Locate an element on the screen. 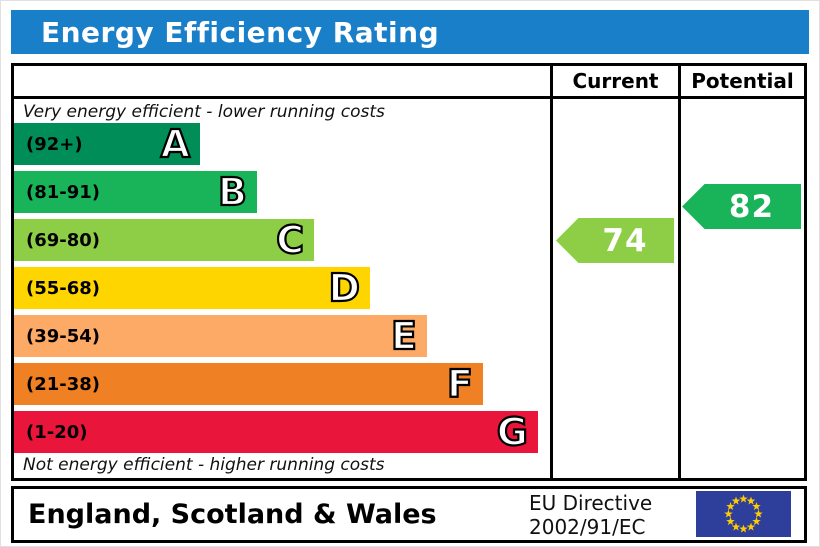 This screenshot has width=820, height=547. band-letter-e: E is located at coordinates (404, 336).